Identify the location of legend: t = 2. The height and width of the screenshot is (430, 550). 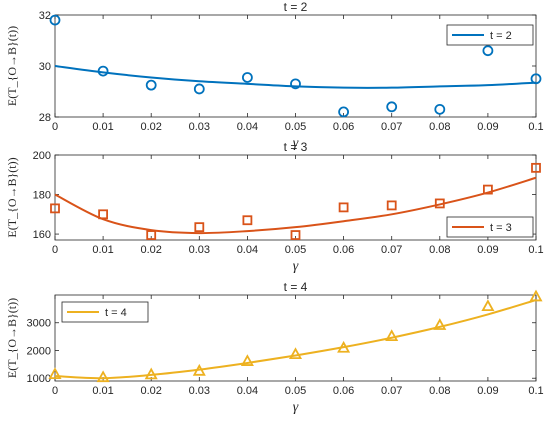
(490, 35).